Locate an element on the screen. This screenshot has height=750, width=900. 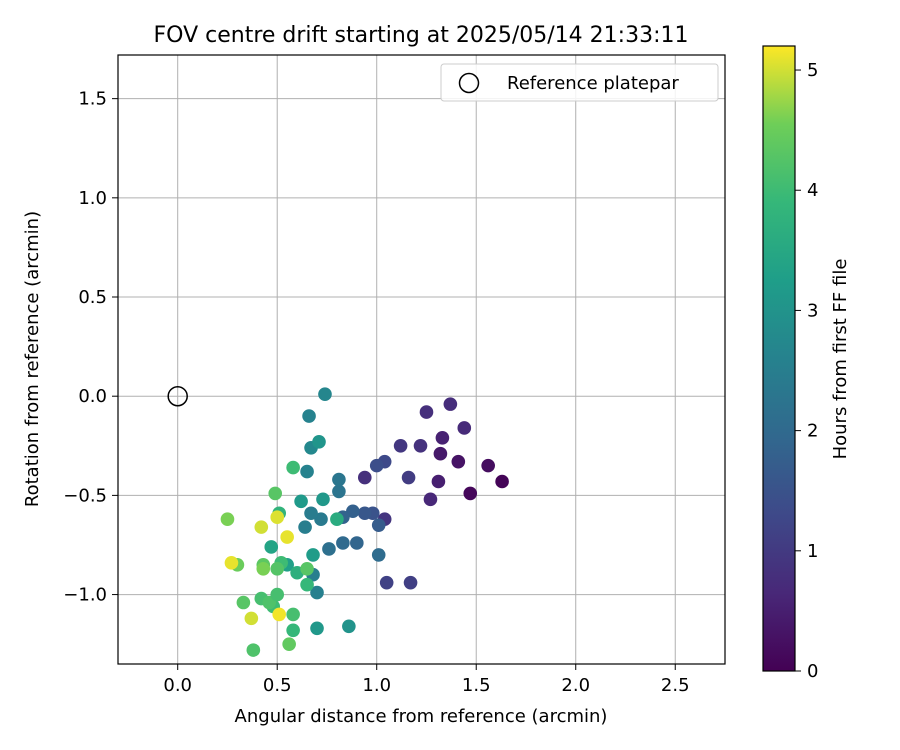
colorbar-label: Hours from first FF file is located at coordinates (840, 359).